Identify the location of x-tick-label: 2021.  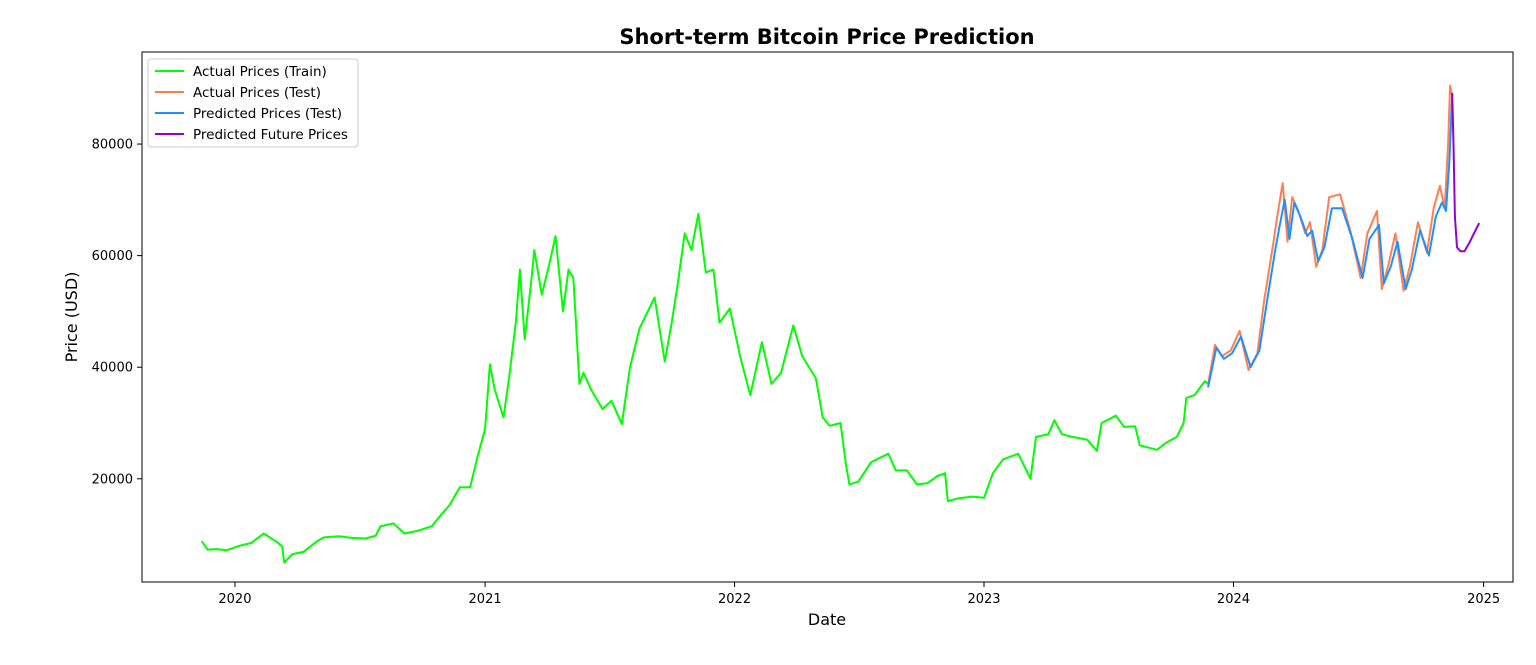
(485, 599).